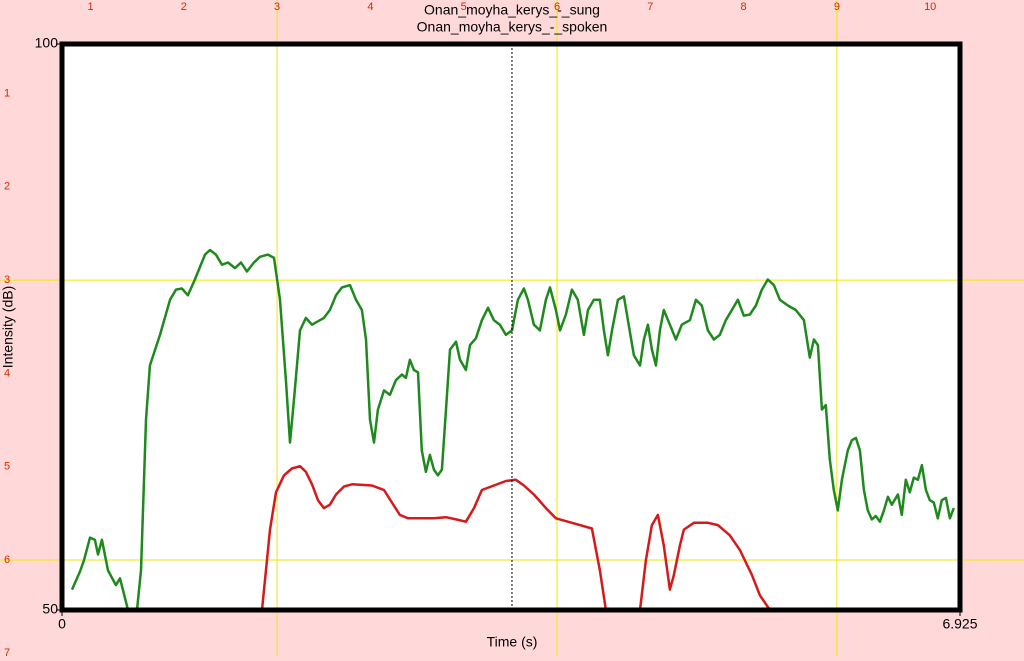 Image resolution: width=1024 pixels, height=661 pixels. What do you see at coordinates (512, 10) in the screenshot?
I see `title: Onan_moyha_kerys_-_sung` at bounding box center [512, 10].